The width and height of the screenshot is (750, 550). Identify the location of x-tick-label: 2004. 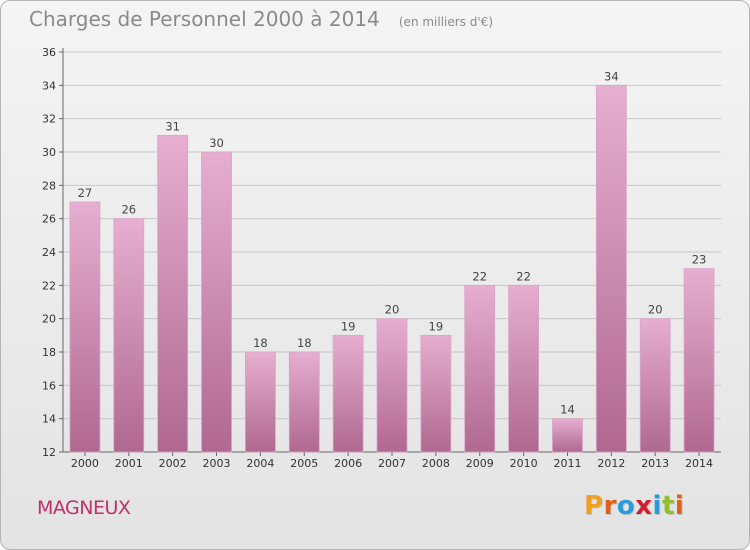
(260, 463).